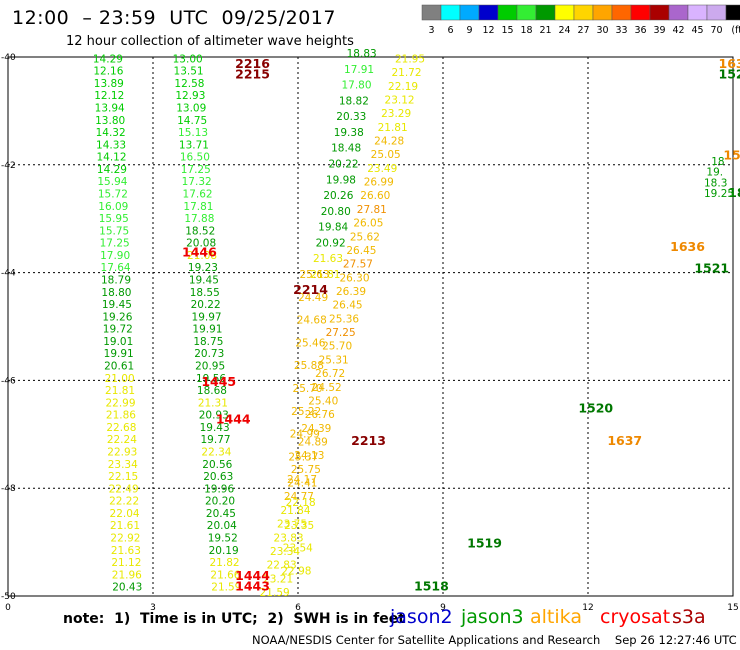  Describe the element at coordinates (215, 428) in the screenshot. I see `wave-height-label: 19.43` at that location.